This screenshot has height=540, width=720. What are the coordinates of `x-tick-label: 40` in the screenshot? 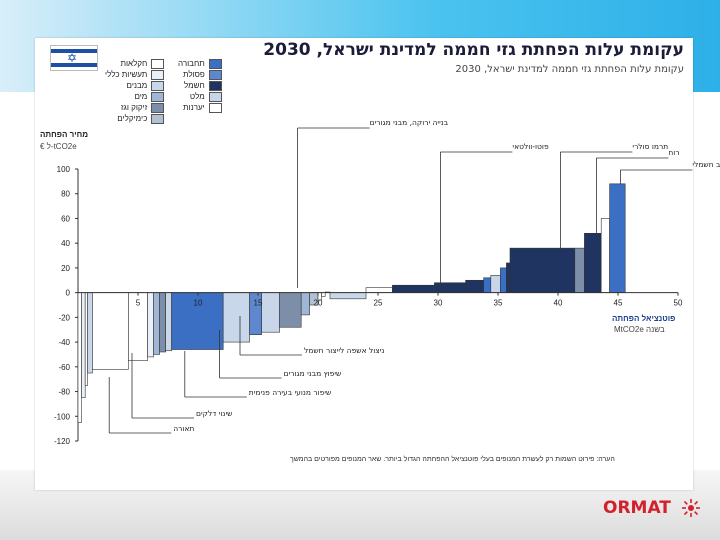 It's located at (558, 303).